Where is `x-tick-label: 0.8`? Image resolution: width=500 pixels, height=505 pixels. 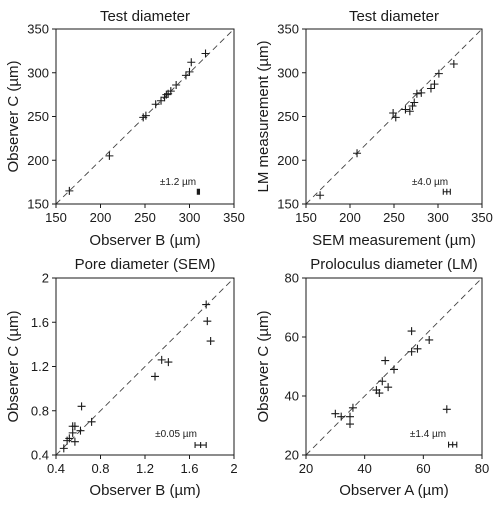
x-tick-label: 0.8 is located at coordinates (100, 468).